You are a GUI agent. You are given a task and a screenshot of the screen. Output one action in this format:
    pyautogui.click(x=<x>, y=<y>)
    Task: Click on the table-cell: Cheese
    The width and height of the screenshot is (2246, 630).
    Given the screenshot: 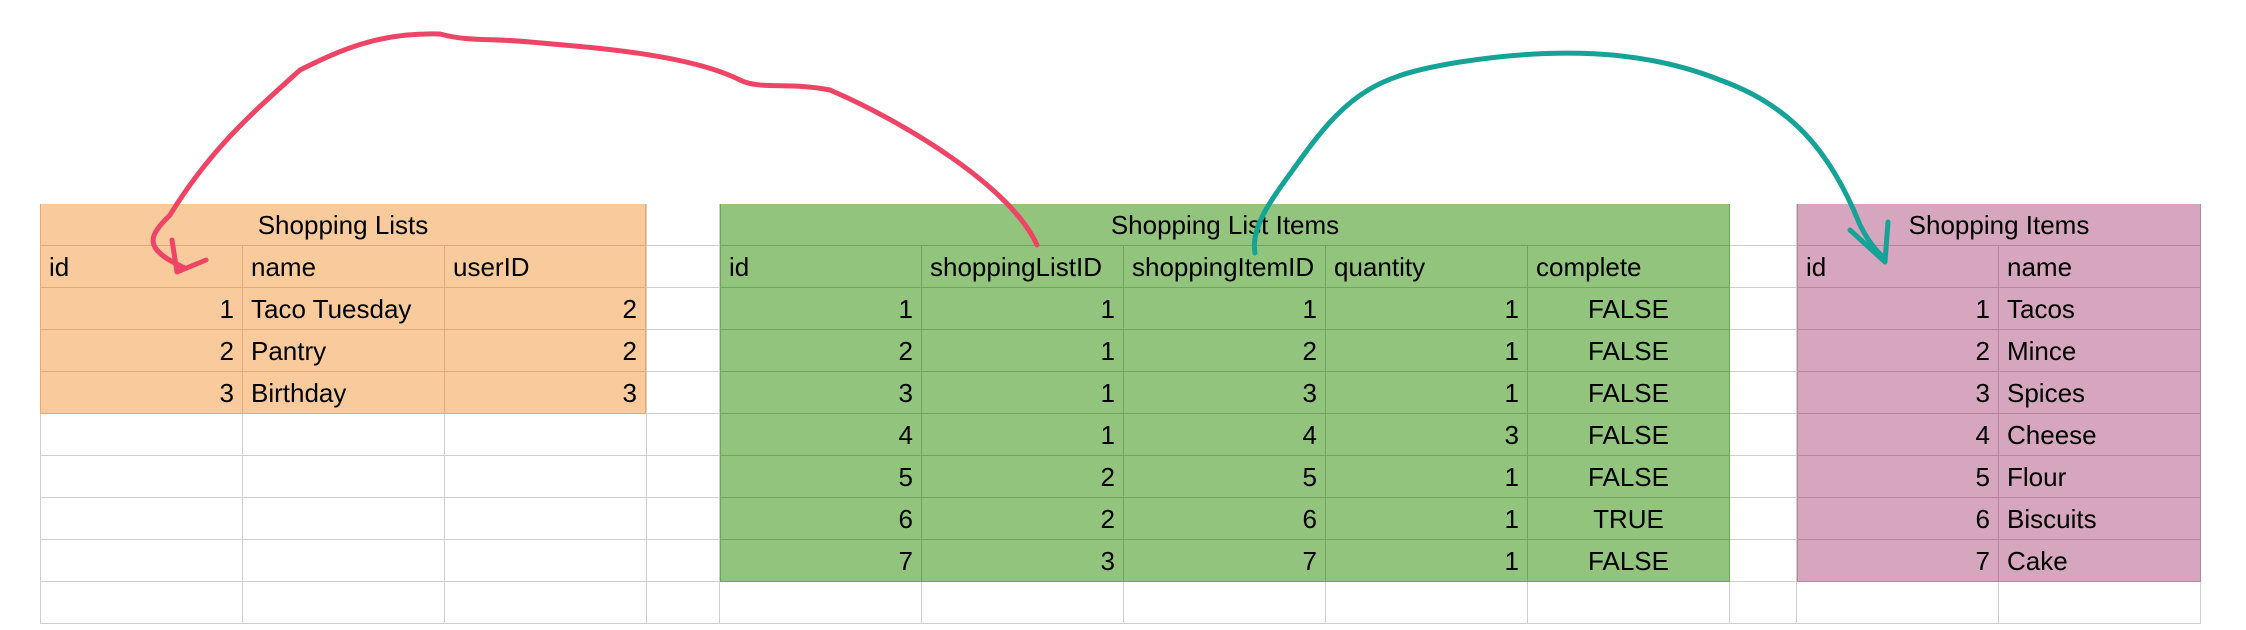 What is the action you would take?
    pyautogui.click(x=2100, y=435)
    